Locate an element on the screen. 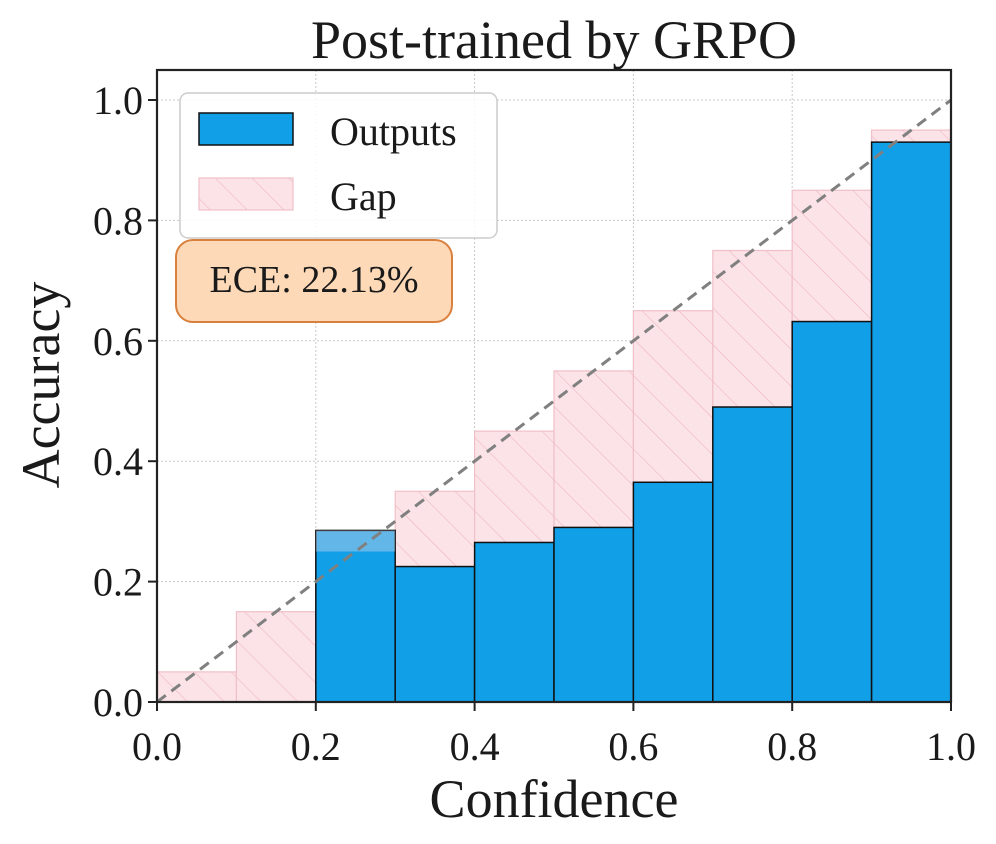  gap-overlay is located at coordinates (355, 541).